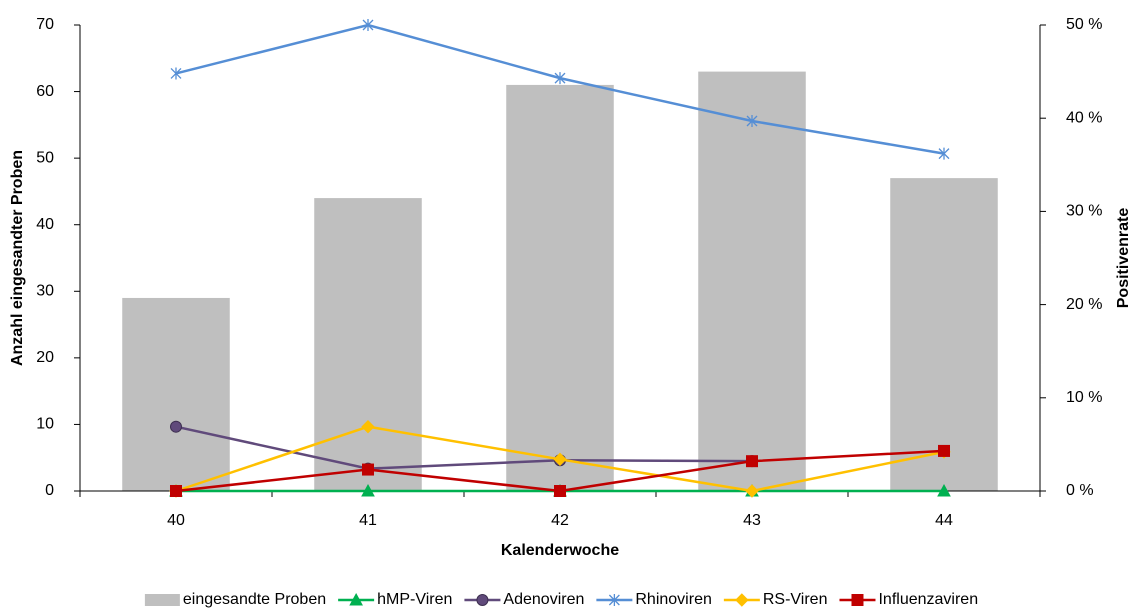 This screenshot has height=610, width=1135. I want to click on legend-label: RS-Viren, so click(795, 599).